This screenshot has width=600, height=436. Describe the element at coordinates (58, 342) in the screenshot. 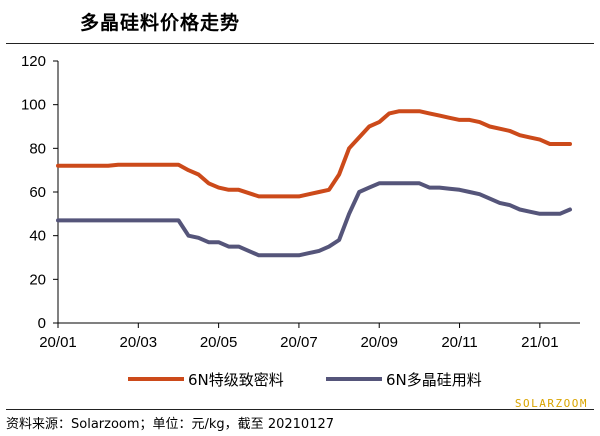

I see `x-tick-label: 20/01` at that location.